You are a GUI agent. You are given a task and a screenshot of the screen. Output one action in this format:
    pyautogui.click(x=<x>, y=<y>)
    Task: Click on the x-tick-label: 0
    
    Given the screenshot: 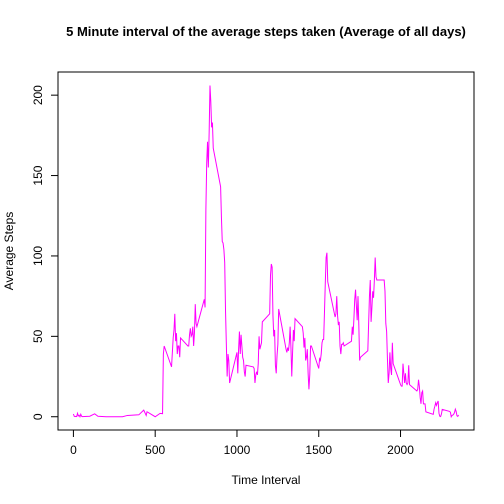 What is the action you would take?
    pyautogui.click(x=73, y=450)
    